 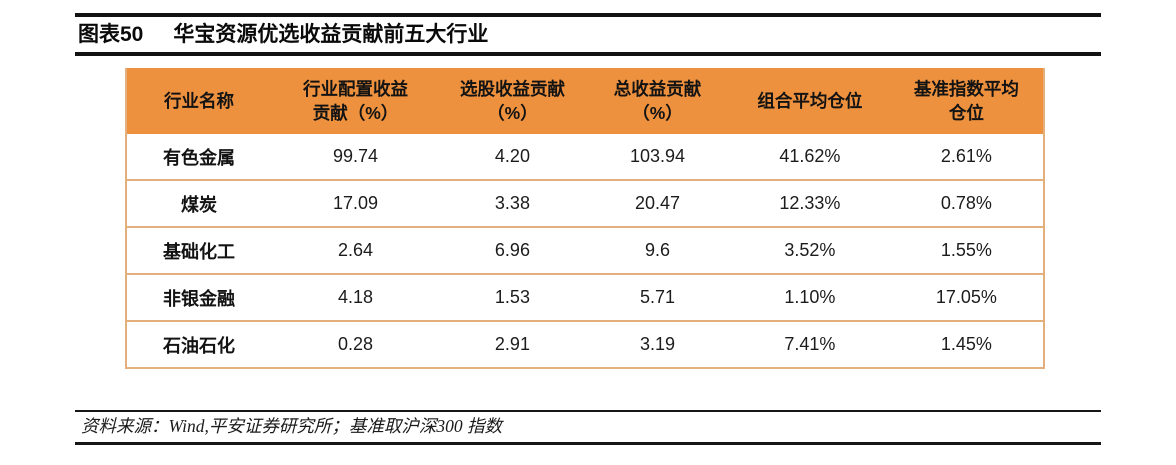 I want to click on cell-value: 3.38, so click(x=512, y=204).